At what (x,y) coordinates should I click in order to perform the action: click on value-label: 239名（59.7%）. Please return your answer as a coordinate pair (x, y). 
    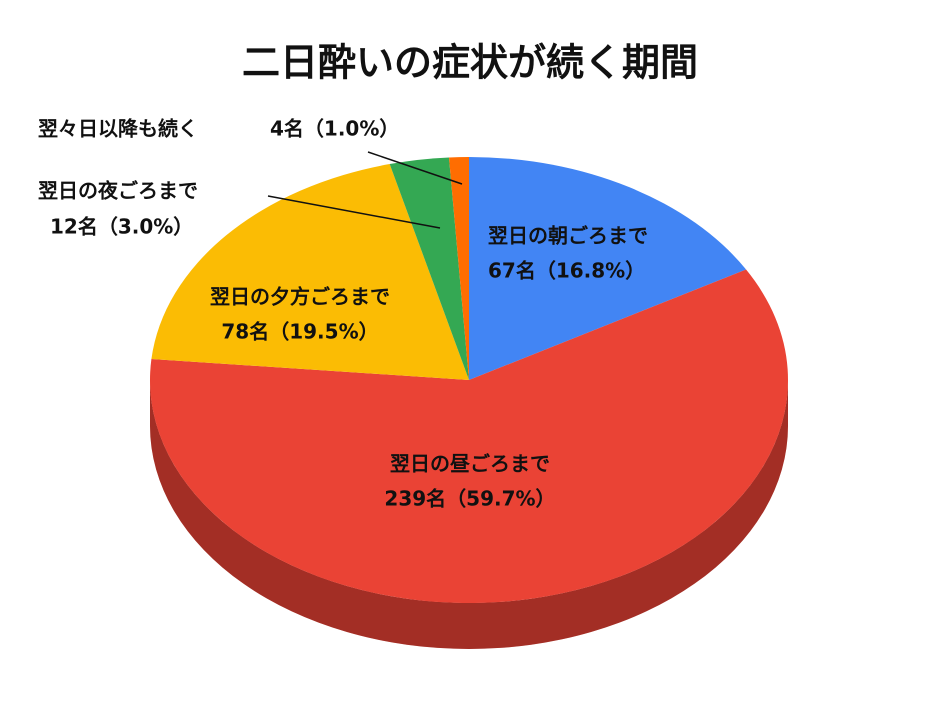
    Looking at the image, I should click on (469, 499).